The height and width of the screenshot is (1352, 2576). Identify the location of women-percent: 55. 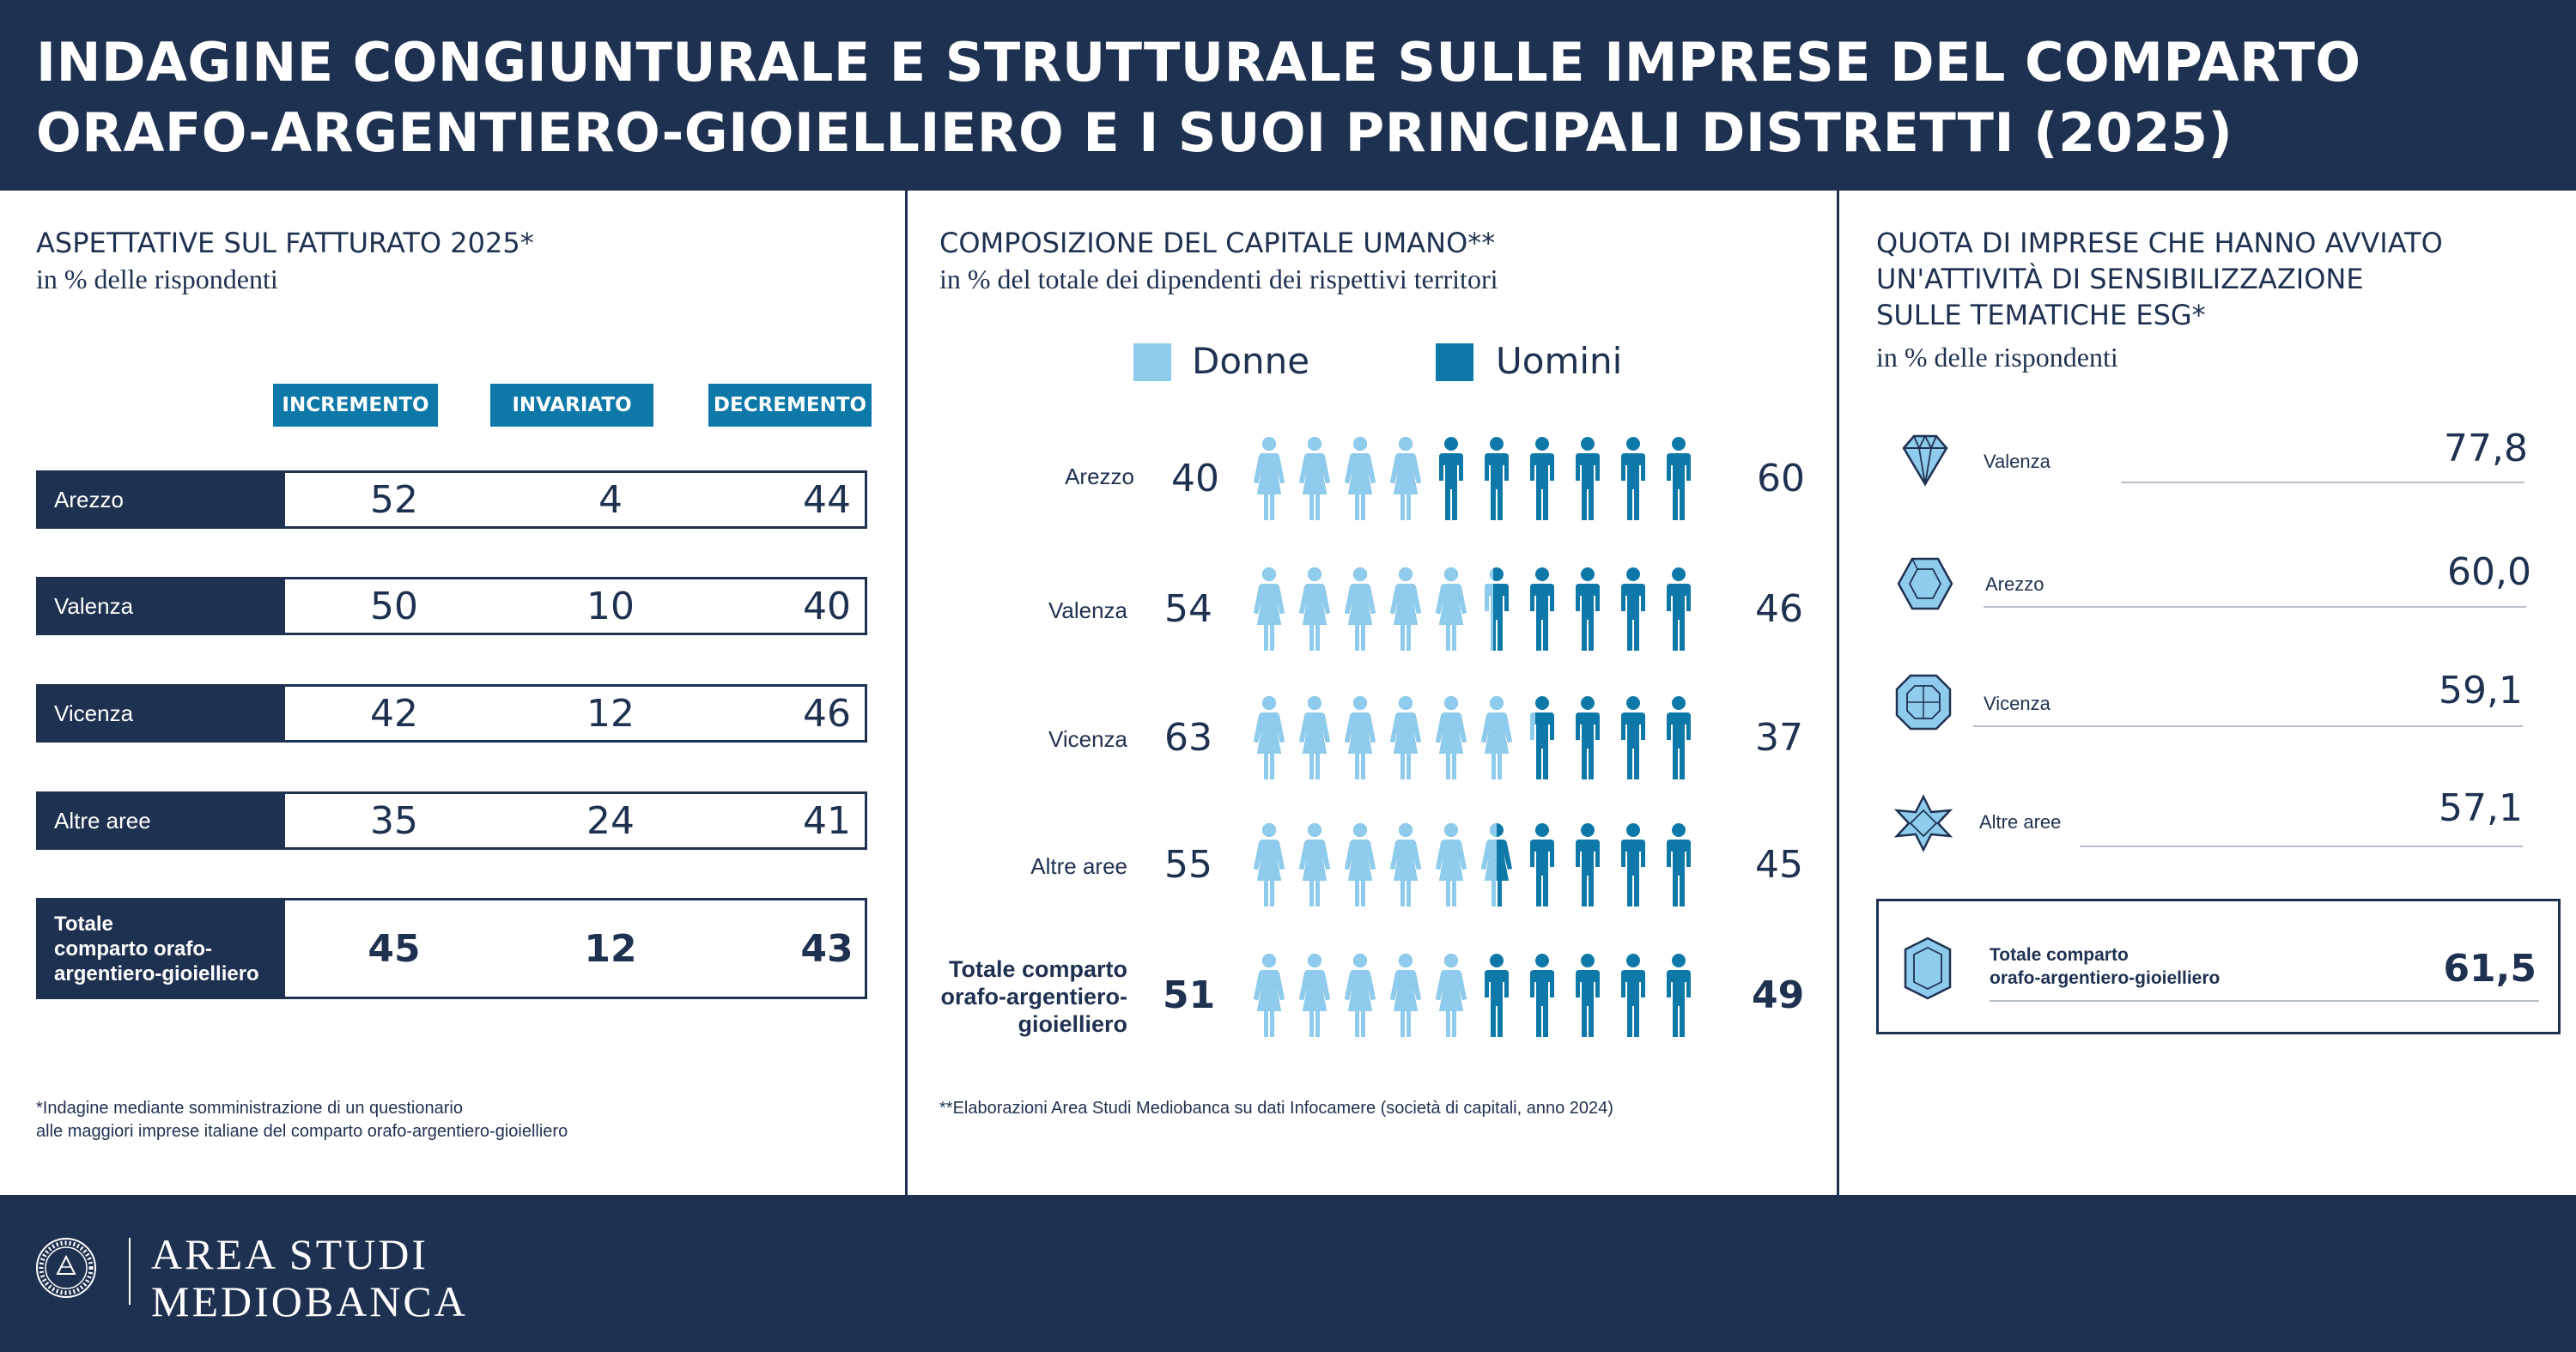
(1188, 865).